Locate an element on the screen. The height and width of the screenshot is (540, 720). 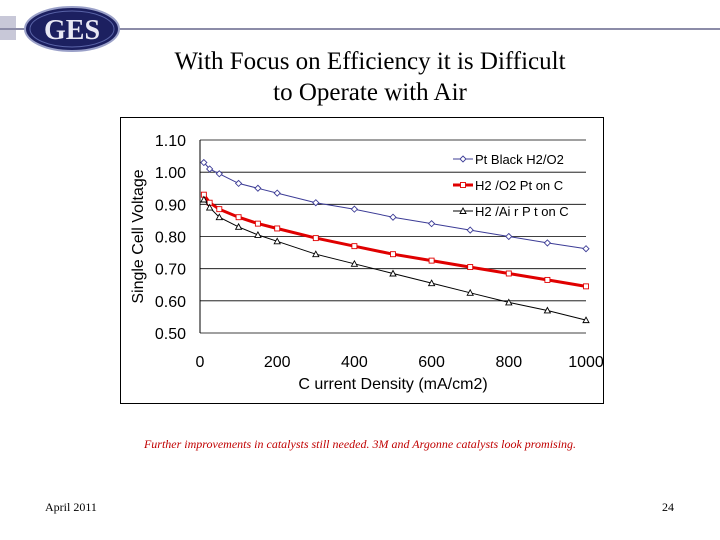
y-tick-label: 0.50 is located at coordinates (170, 334).